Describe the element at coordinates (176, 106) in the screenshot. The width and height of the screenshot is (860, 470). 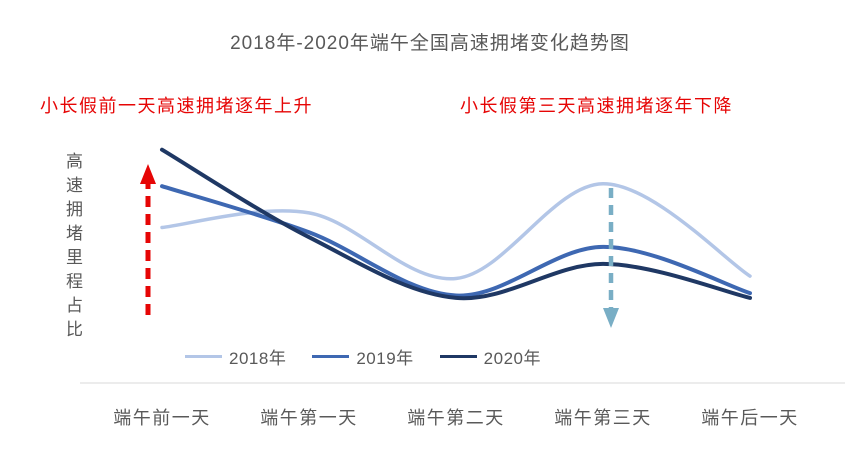
I see `annotation-rising: 小长假前一天高速拥堵逐年上升` at that location.